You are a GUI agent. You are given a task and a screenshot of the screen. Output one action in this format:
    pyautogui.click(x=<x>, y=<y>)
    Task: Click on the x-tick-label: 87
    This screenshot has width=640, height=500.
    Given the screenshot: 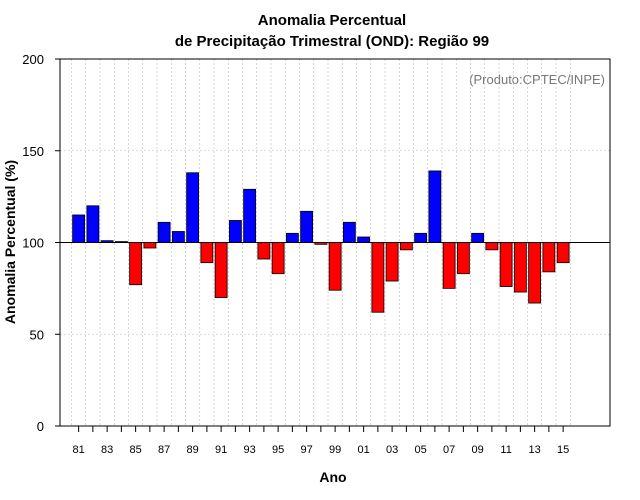 What is the action you would take?
    pyautogui.click(x=164, y=450)
    